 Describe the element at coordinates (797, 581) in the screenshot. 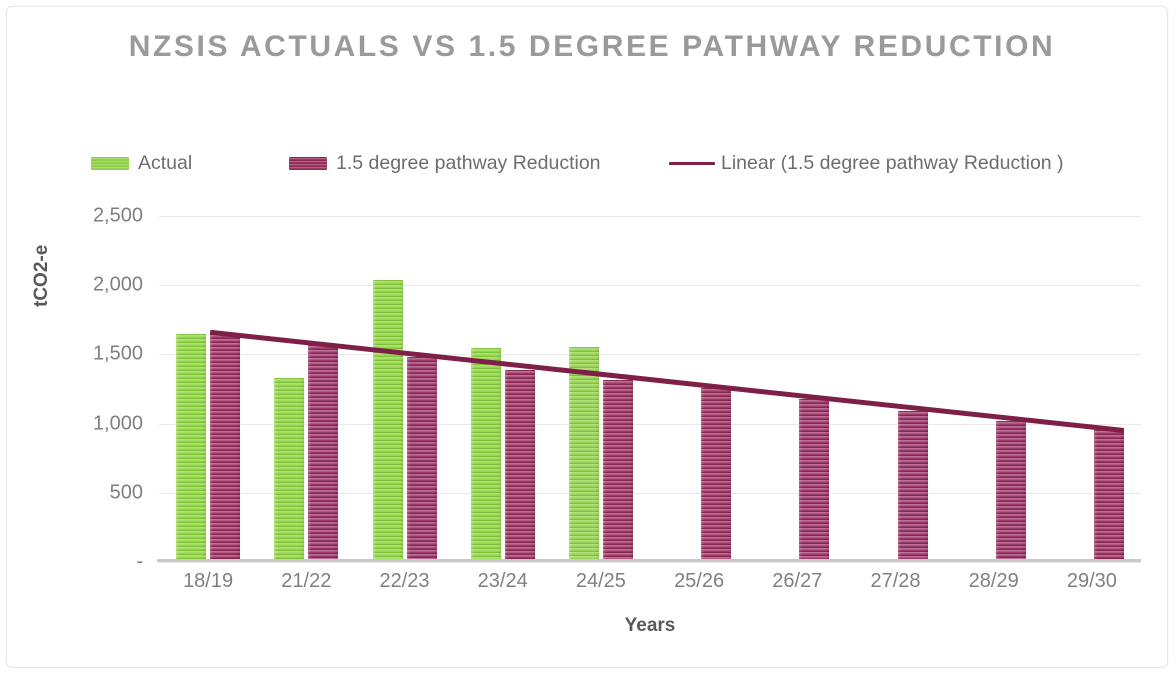

I see `x-axis-tick-label: 26/27` at that location.